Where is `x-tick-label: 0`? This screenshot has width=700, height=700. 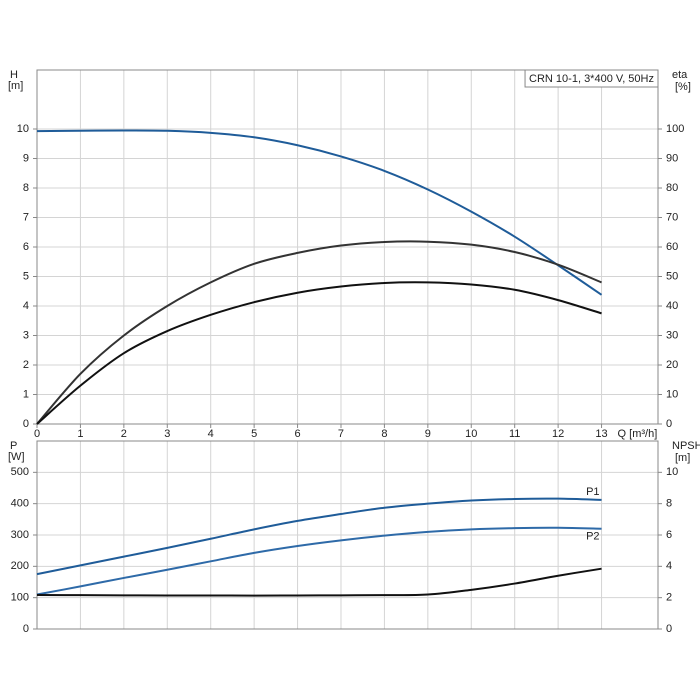 x-tick-label: 0 is located at coordinates (37, 434).